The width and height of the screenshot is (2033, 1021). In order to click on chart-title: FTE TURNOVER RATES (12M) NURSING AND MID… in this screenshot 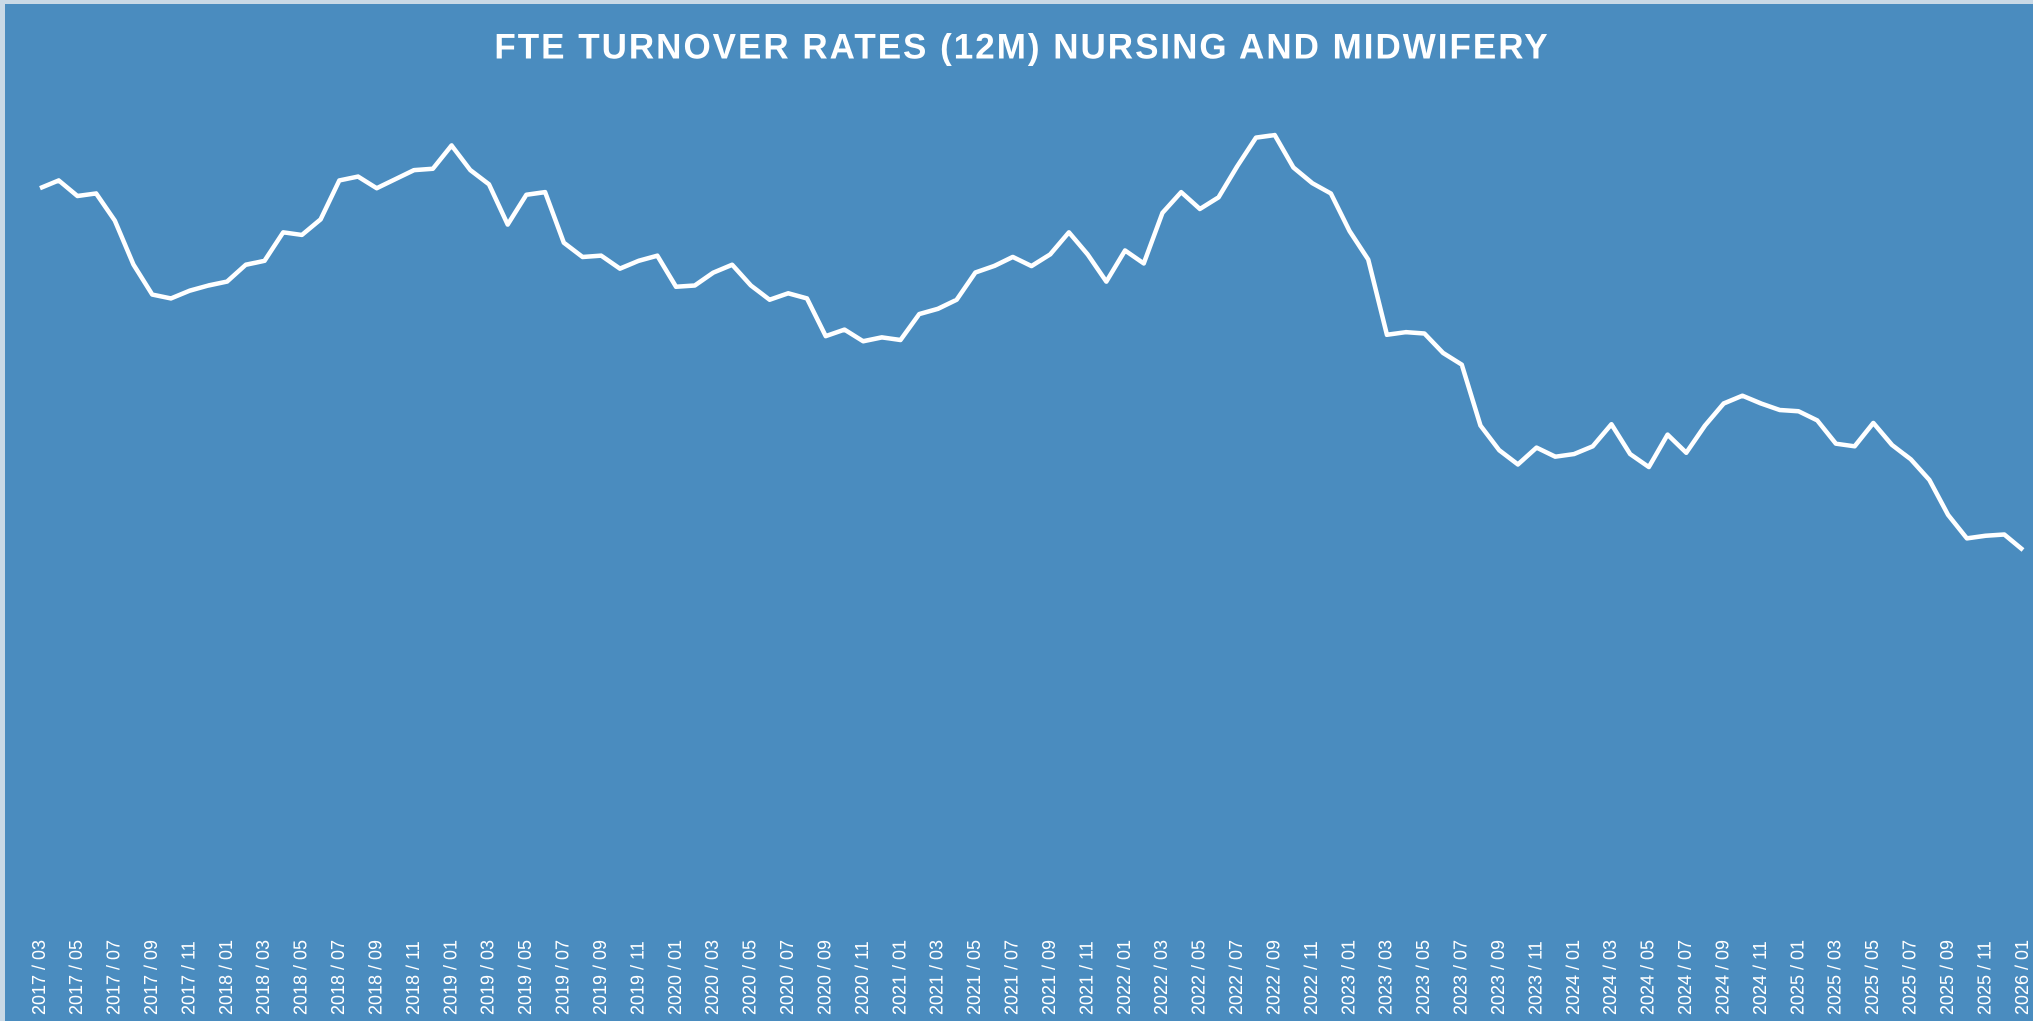, I will do `click(1021, 46)`.